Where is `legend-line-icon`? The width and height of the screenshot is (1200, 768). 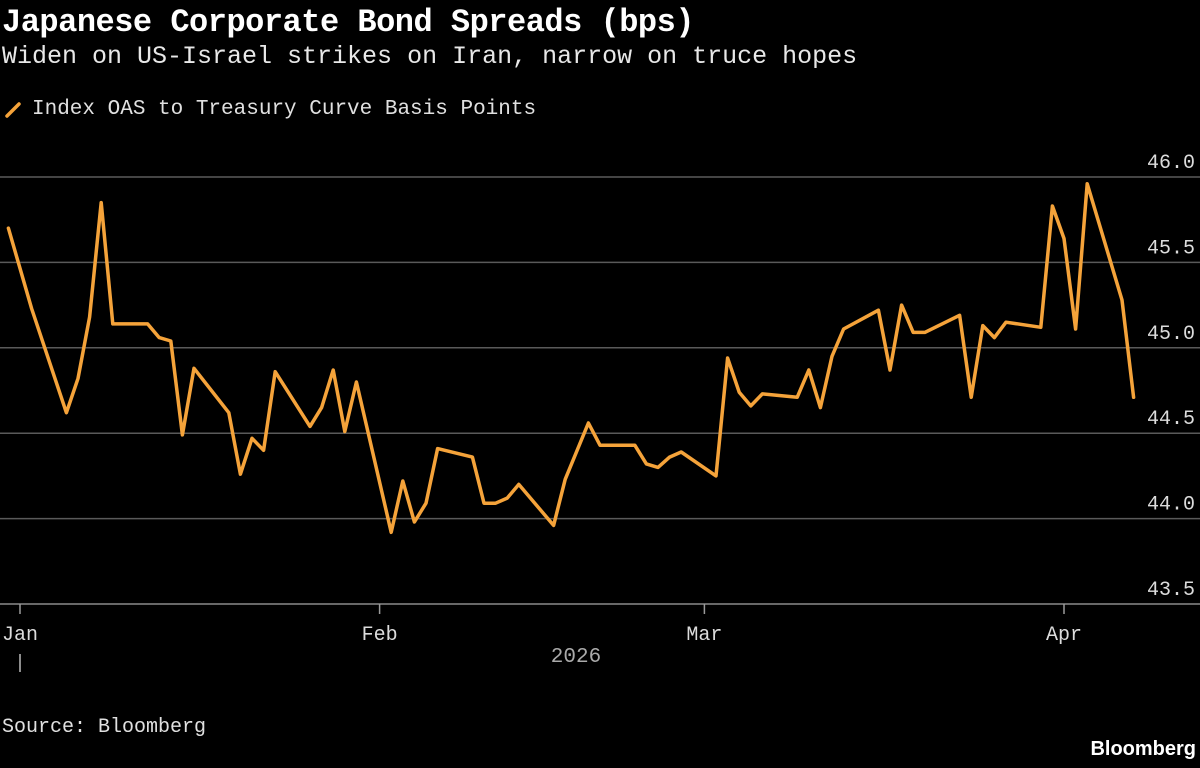
legend-line-icon is located at coordinates (13, 109).